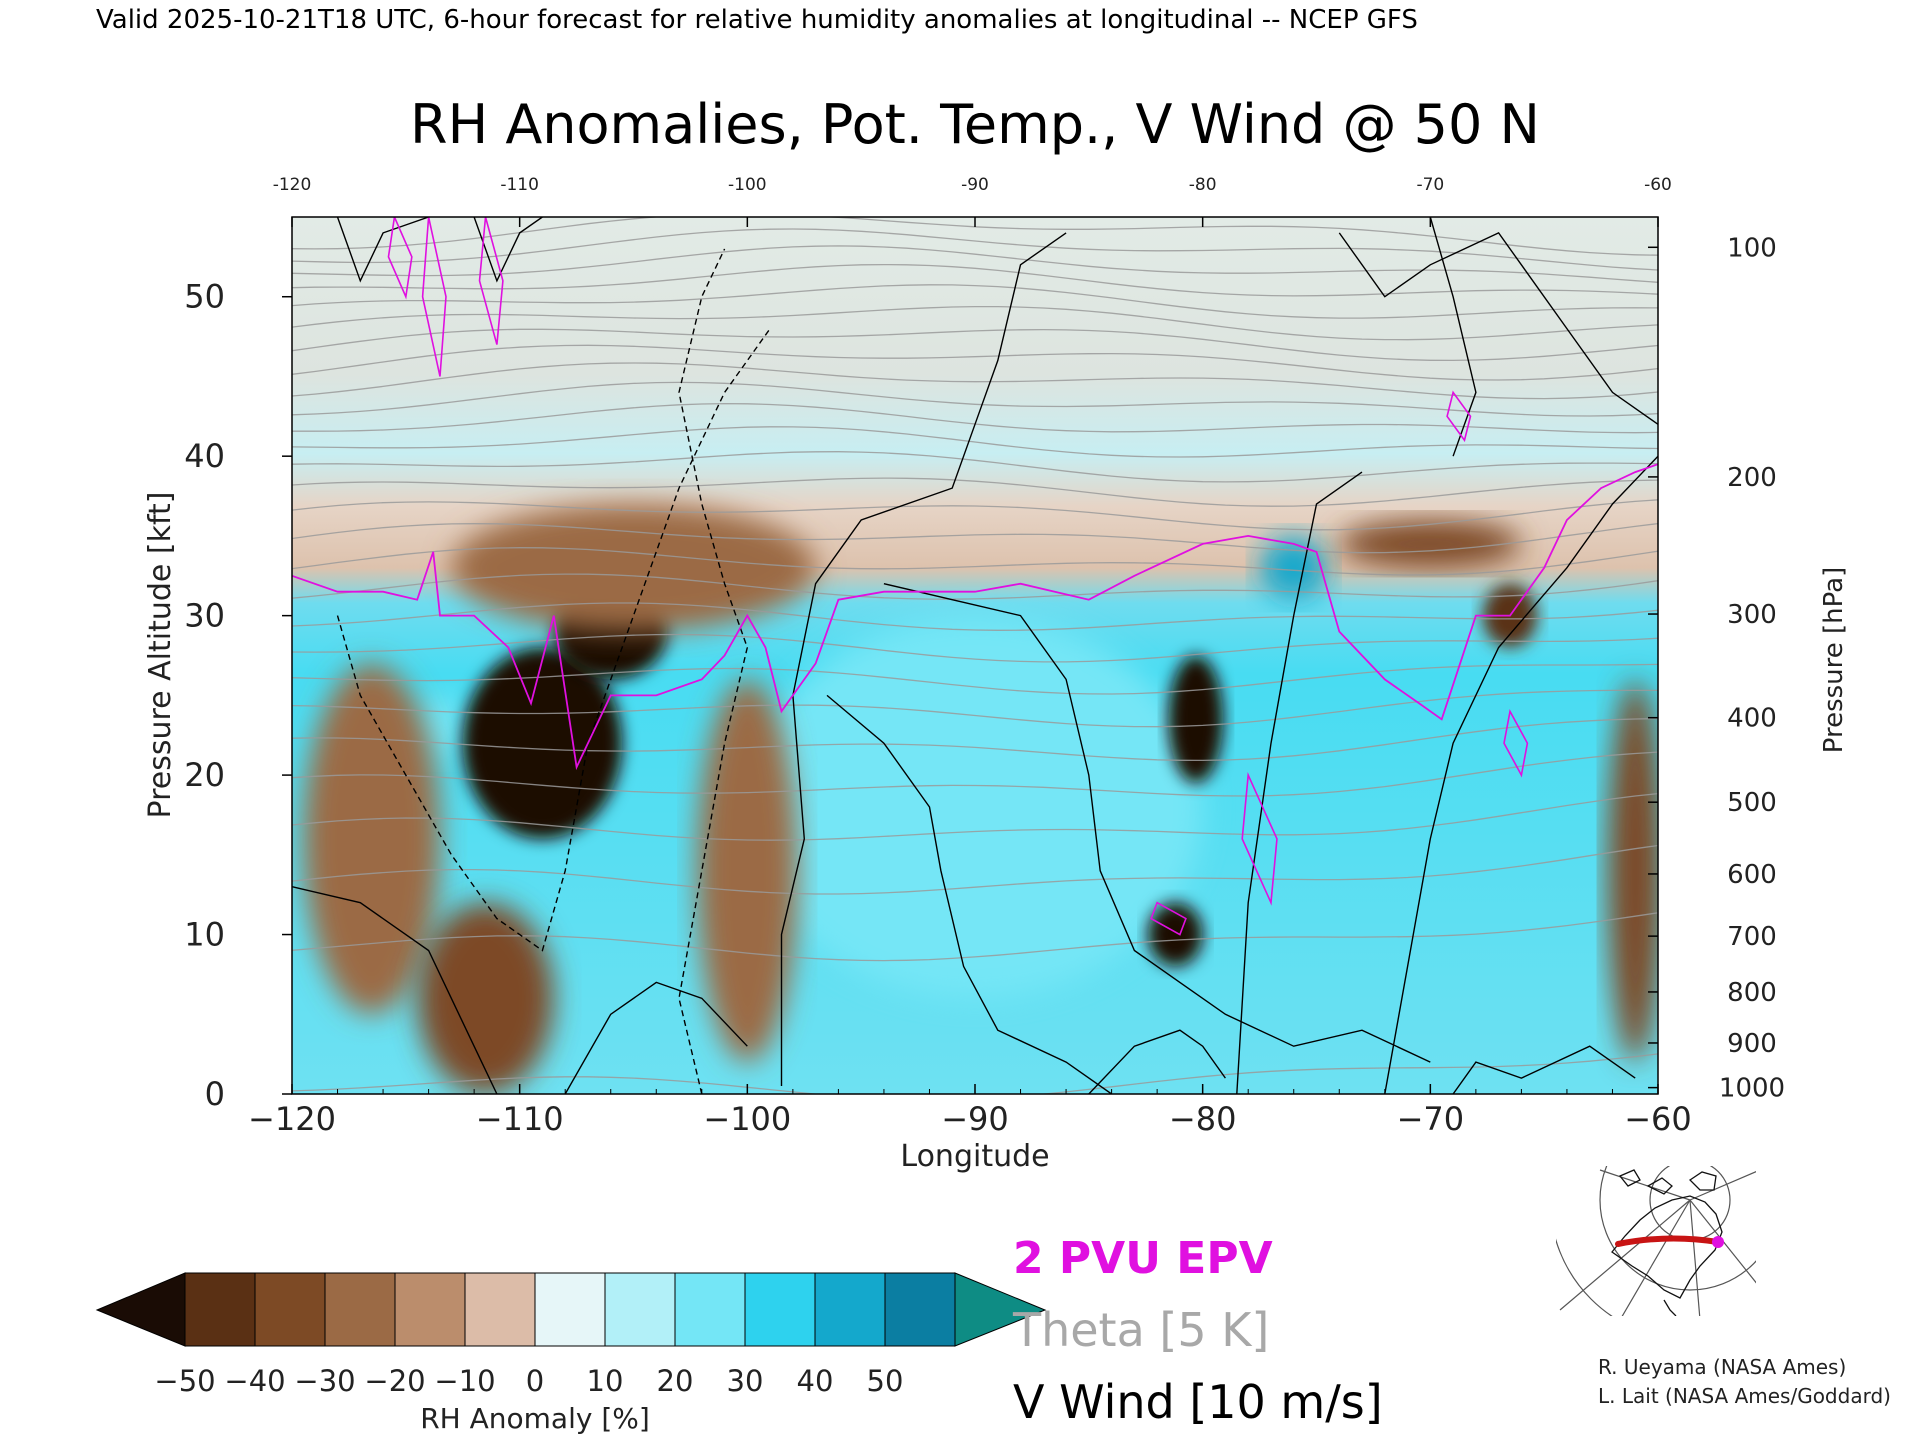 This screenshot has width=1920, height=1440. Describe the element at coordinates (292, 185) in the screenshot. I see `x-top-tick-label: -120` at that location.